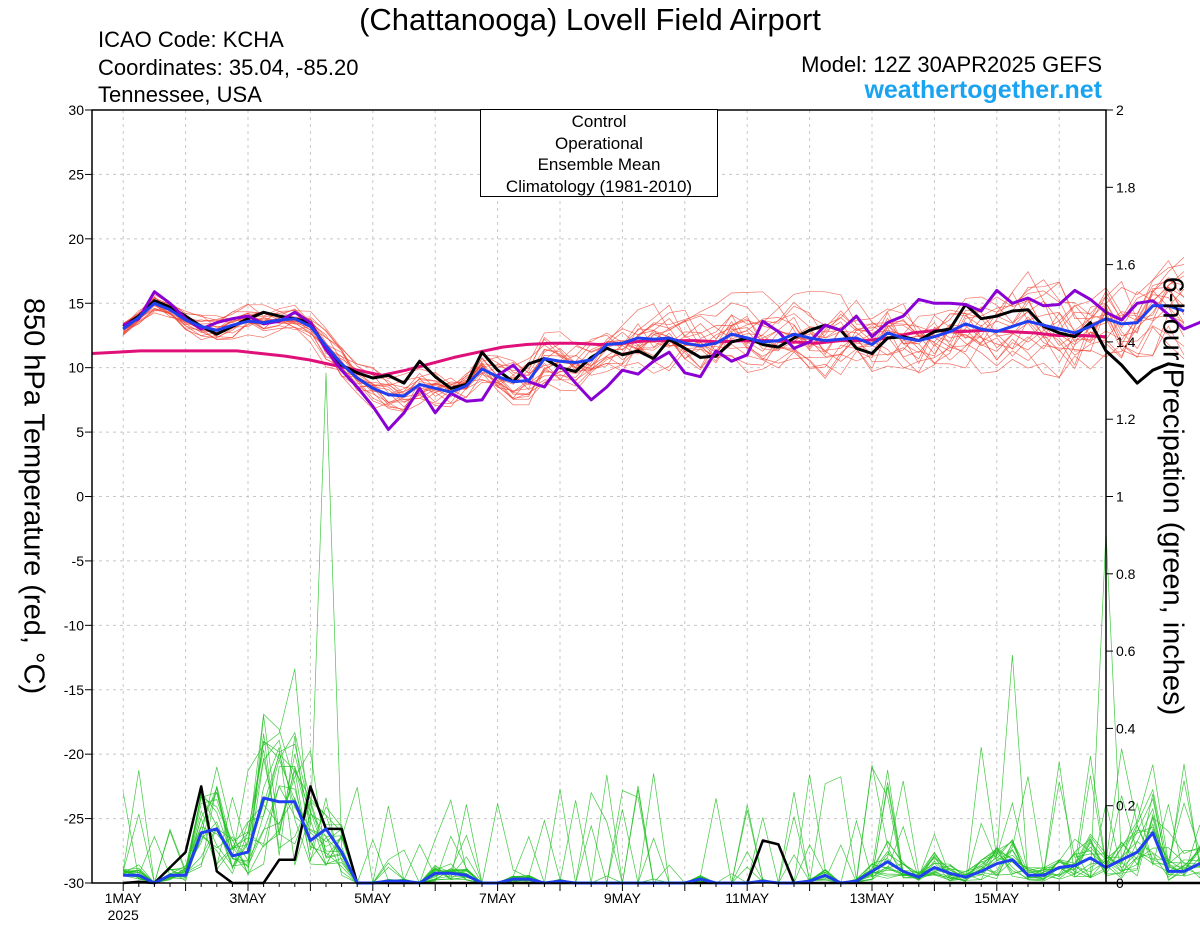 Image resolution: width=1200 pixels, height=927 pixels. Describe the element at coordinates (248, 898) in the screenshot. I see `x-tick-label: 3MAY` at that location.